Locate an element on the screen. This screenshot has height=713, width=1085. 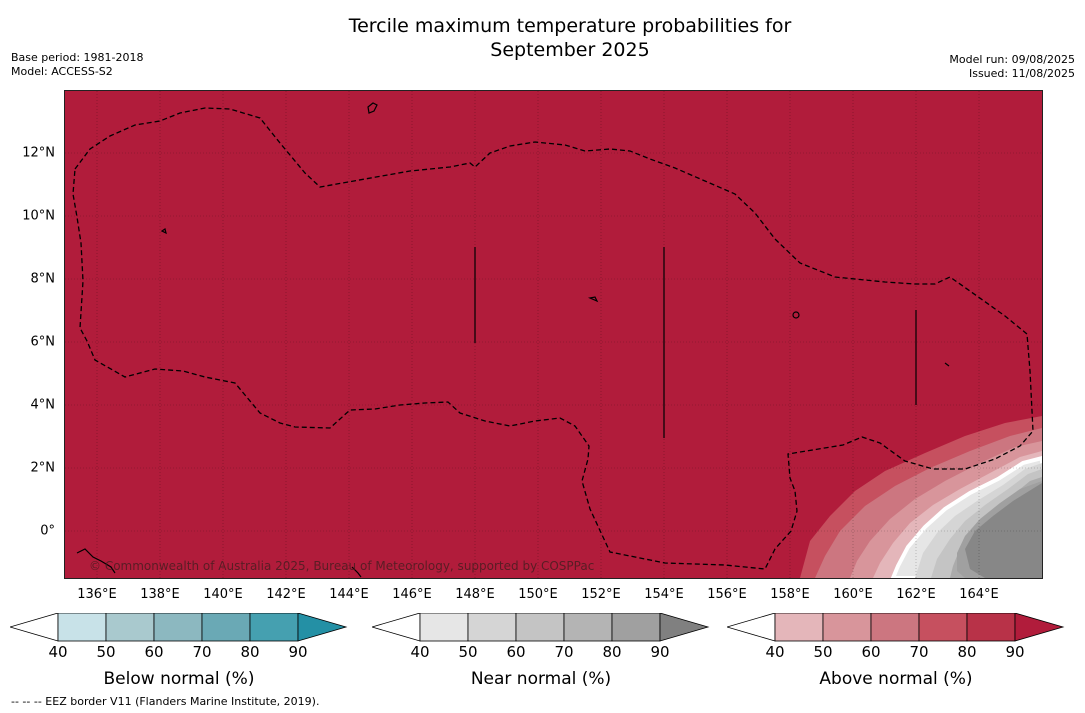
x-tick-150: 150°E is located at coordinates (538, 594).